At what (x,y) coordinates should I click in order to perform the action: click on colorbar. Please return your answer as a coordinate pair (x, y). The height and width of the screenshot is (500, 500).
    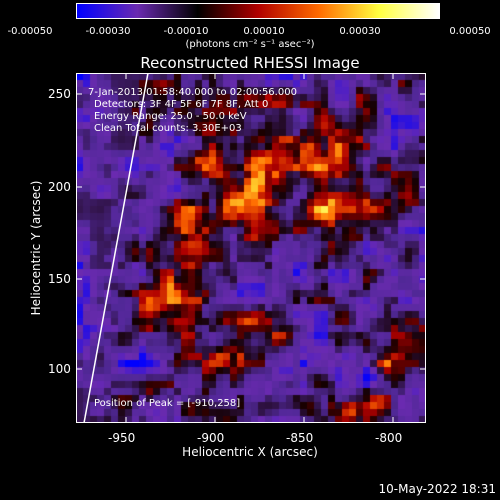
    Looking at the image, I should click on (258, 11).